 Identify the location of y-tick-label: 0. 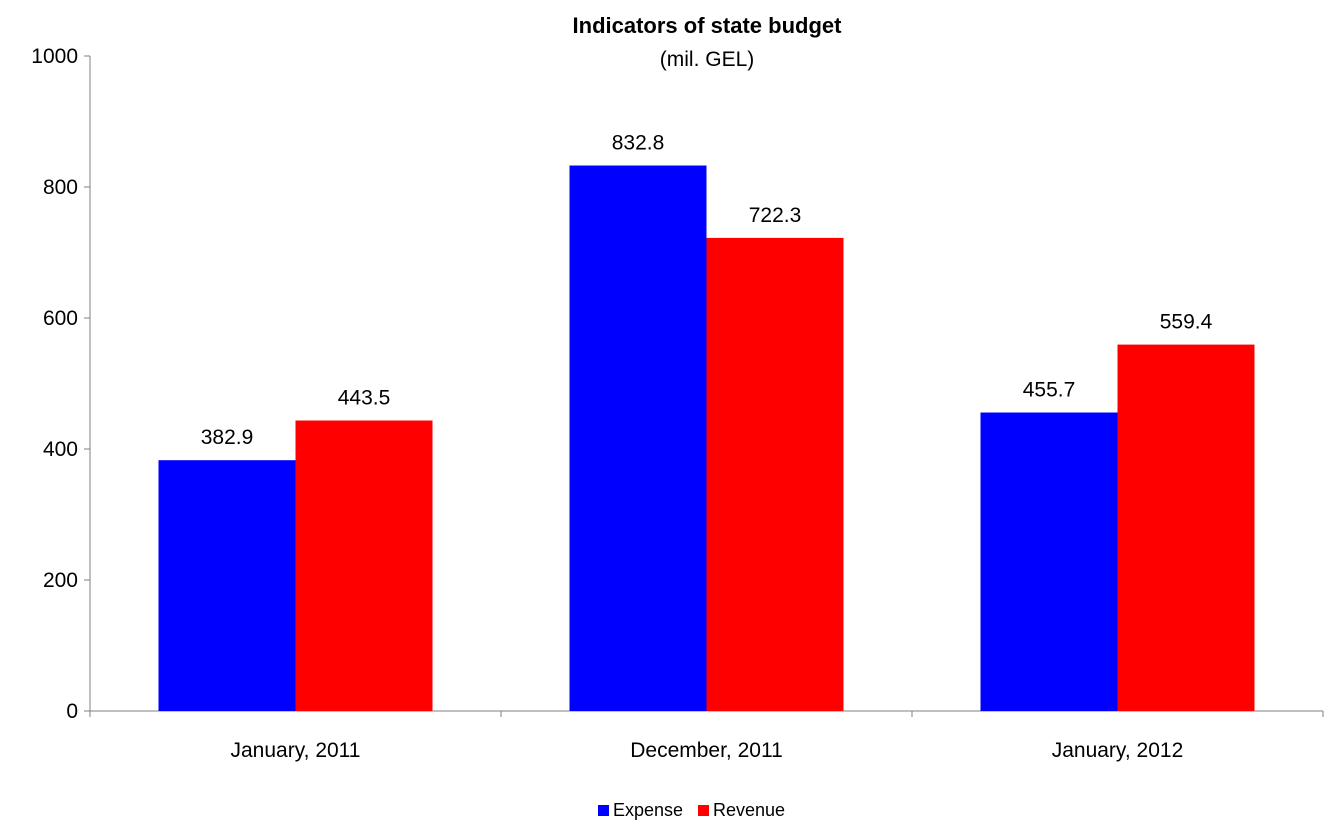
(72, 711).